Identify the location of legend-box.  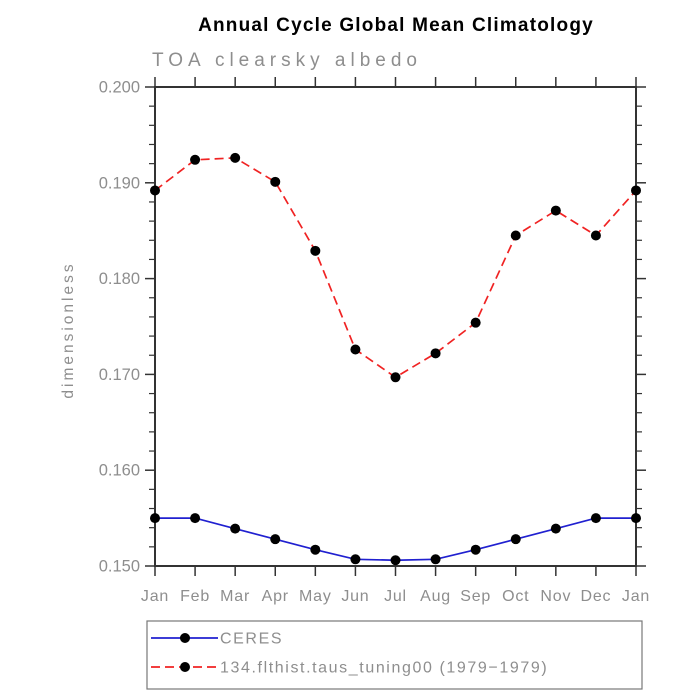
(394, 655).